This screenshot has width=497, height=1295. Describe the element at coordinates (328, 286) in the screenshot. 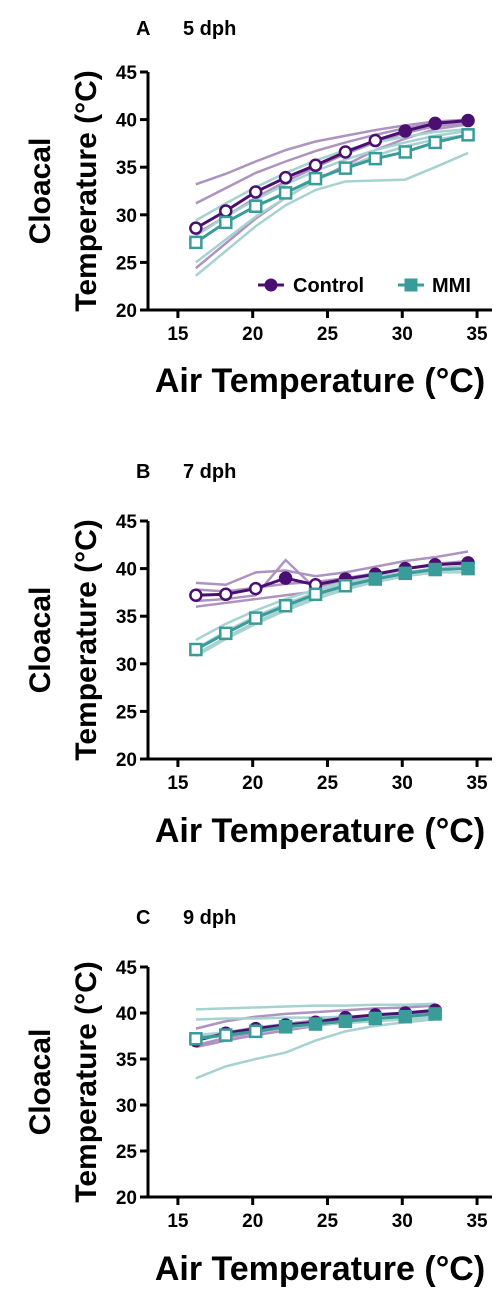

I see `legend-label: Control` at that location.